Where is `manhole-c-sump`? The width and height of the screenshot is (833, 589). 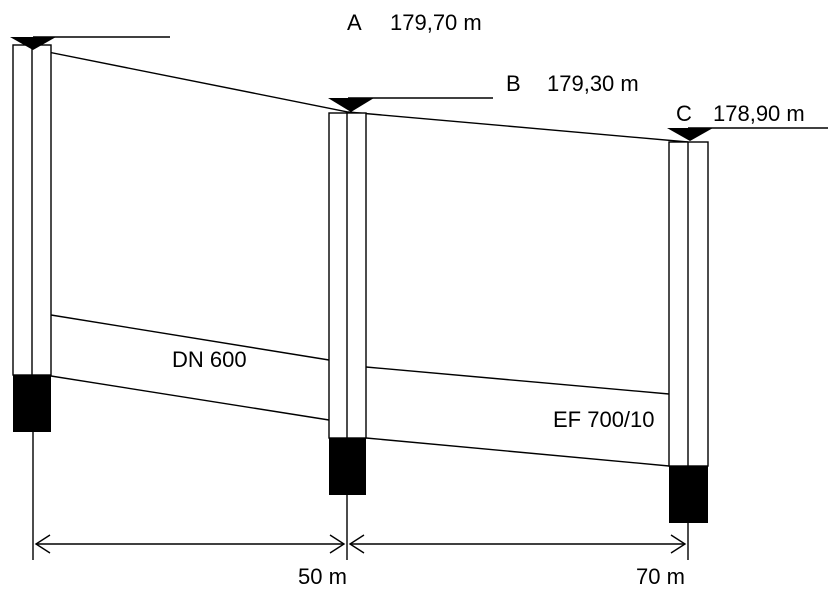 manhole-c-sump is located at coordinates (688, 494).